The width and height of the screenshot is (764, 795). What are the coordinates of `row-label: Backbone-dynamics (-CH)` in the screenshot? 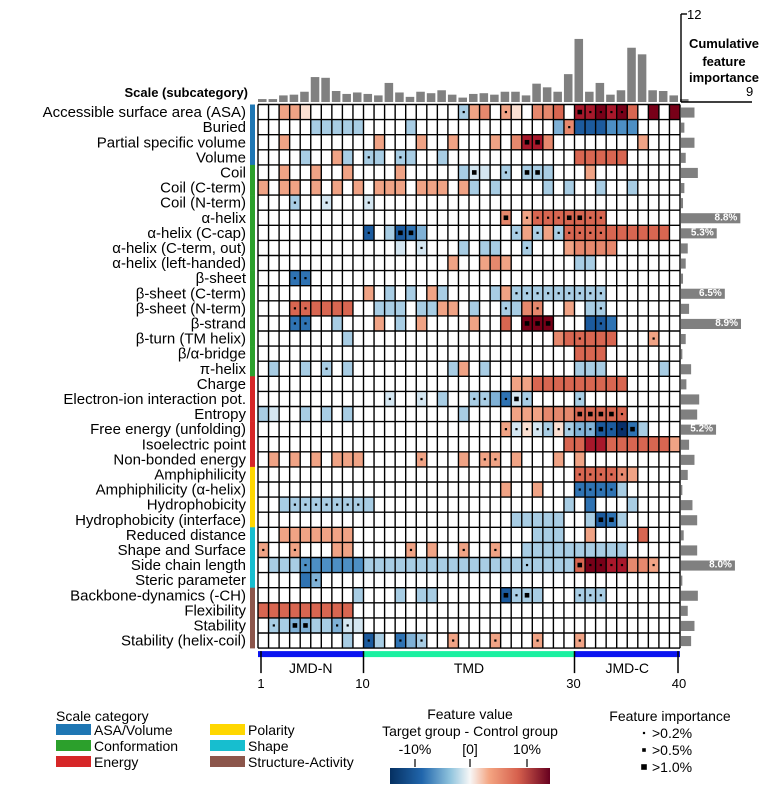 It's located at (158, 595).